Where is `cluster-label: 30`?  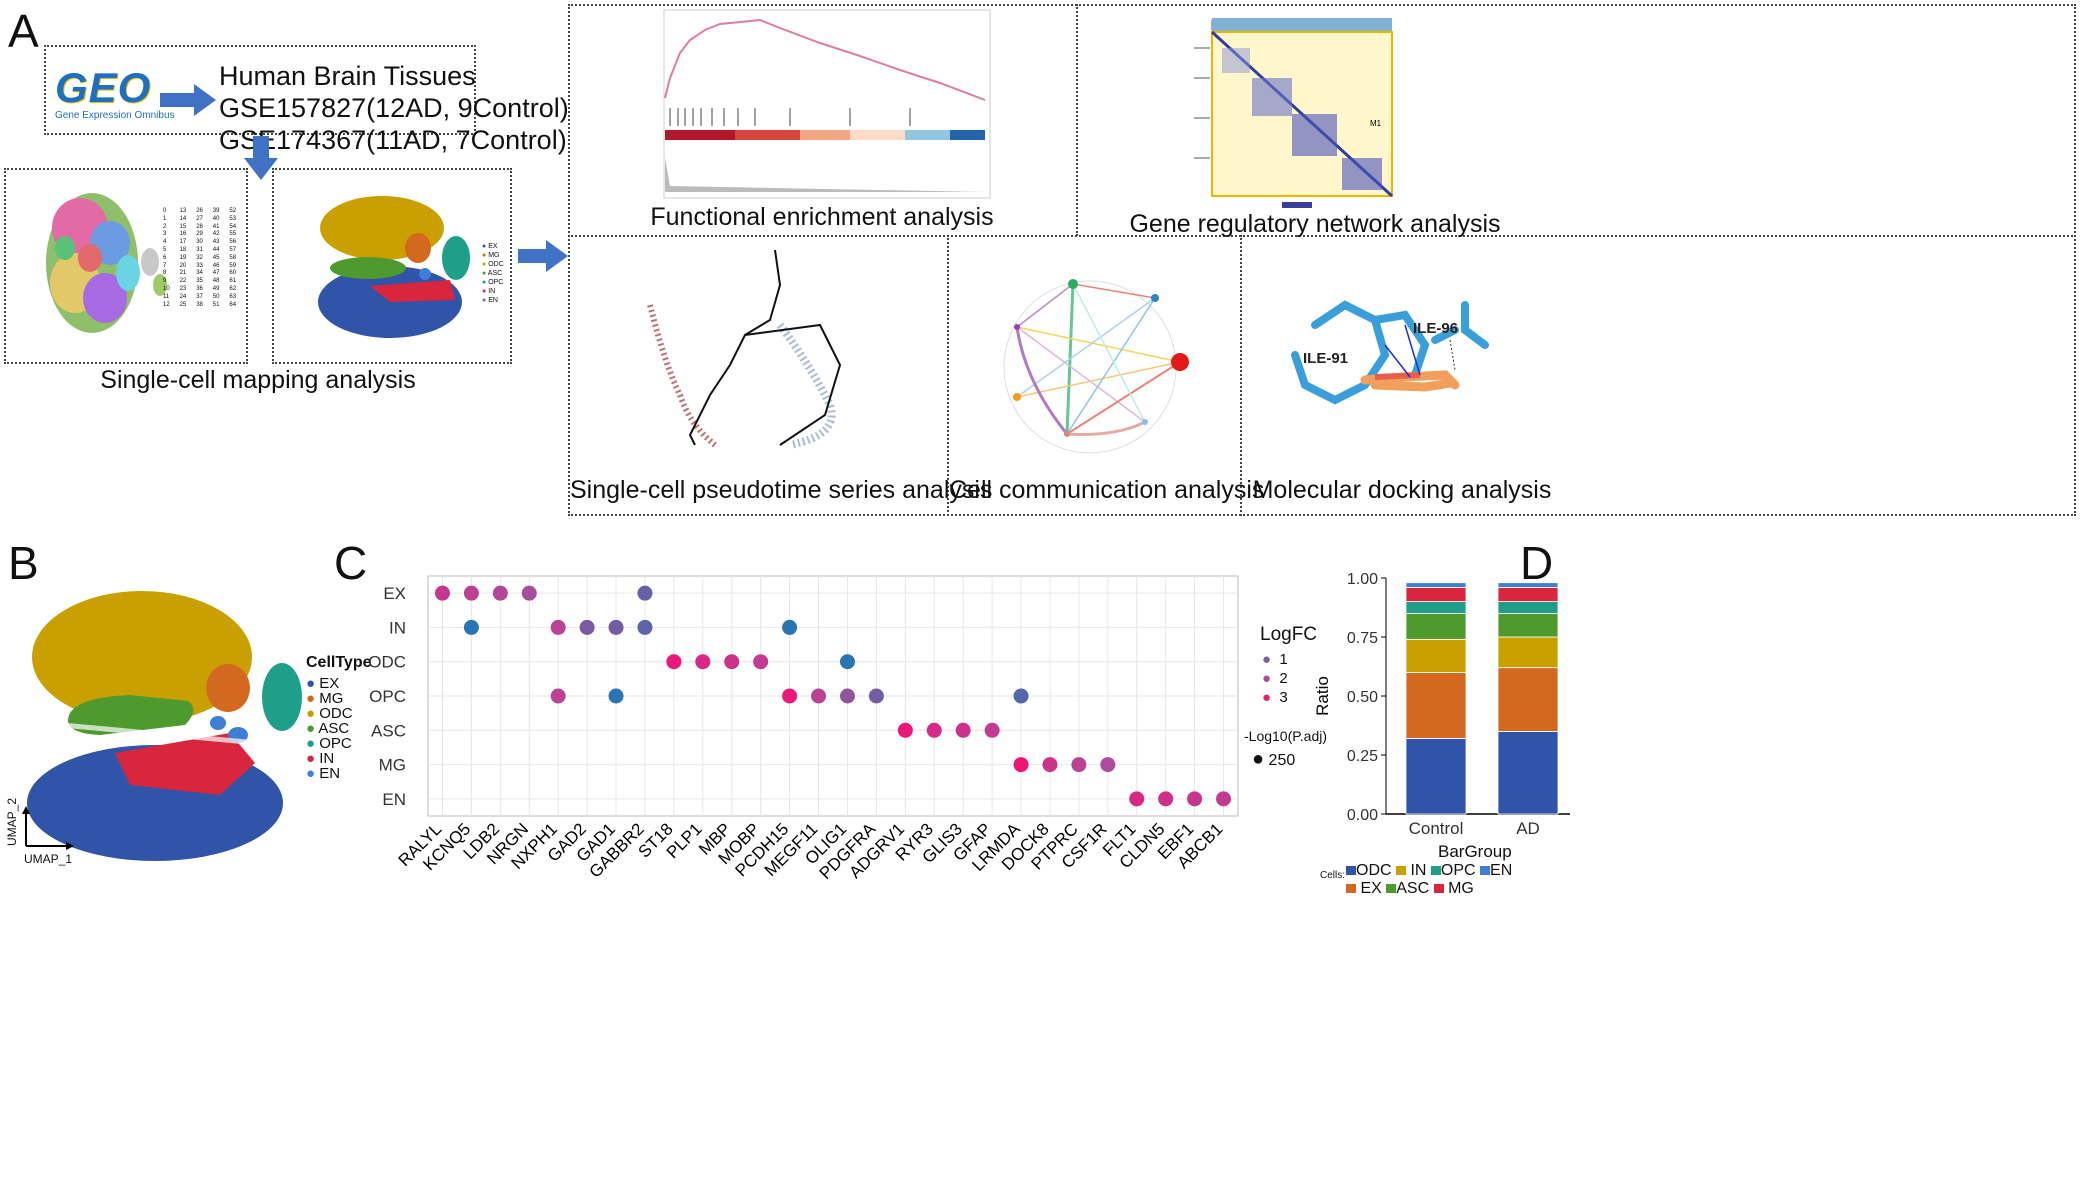
cluster-label: 30 is located at coordinates (199, 242).